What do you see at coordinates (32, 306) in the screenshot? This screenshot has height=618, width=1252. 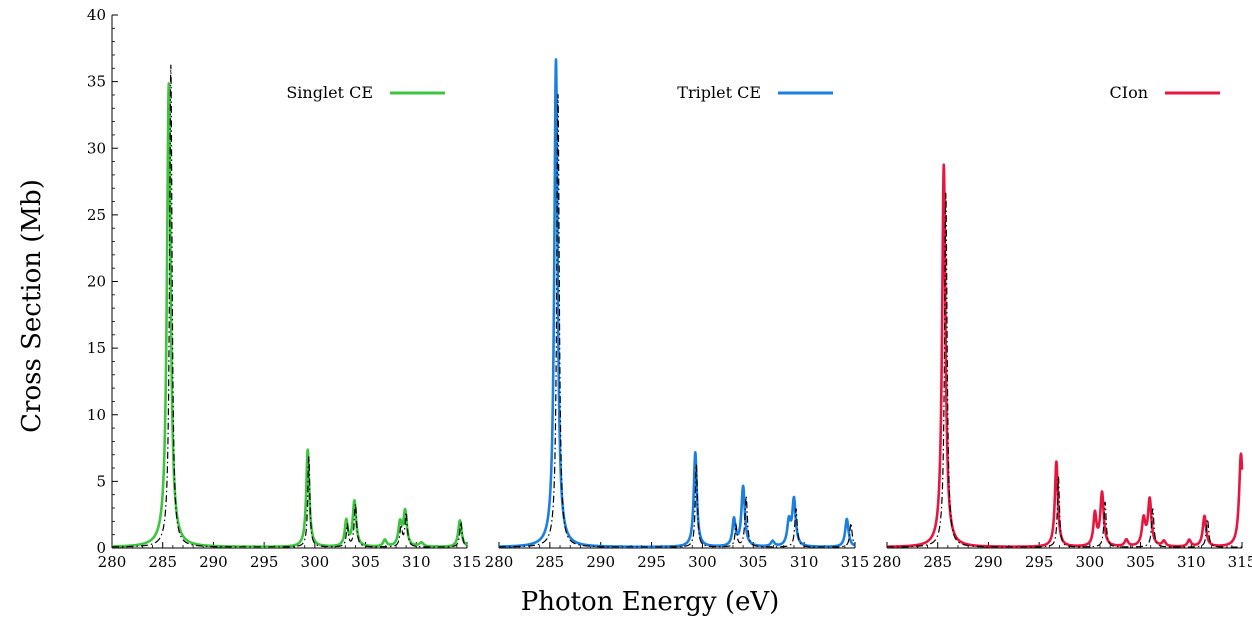 I see `y-axis-label: Cross Section (Mb)` at bounding box center [32, 306].